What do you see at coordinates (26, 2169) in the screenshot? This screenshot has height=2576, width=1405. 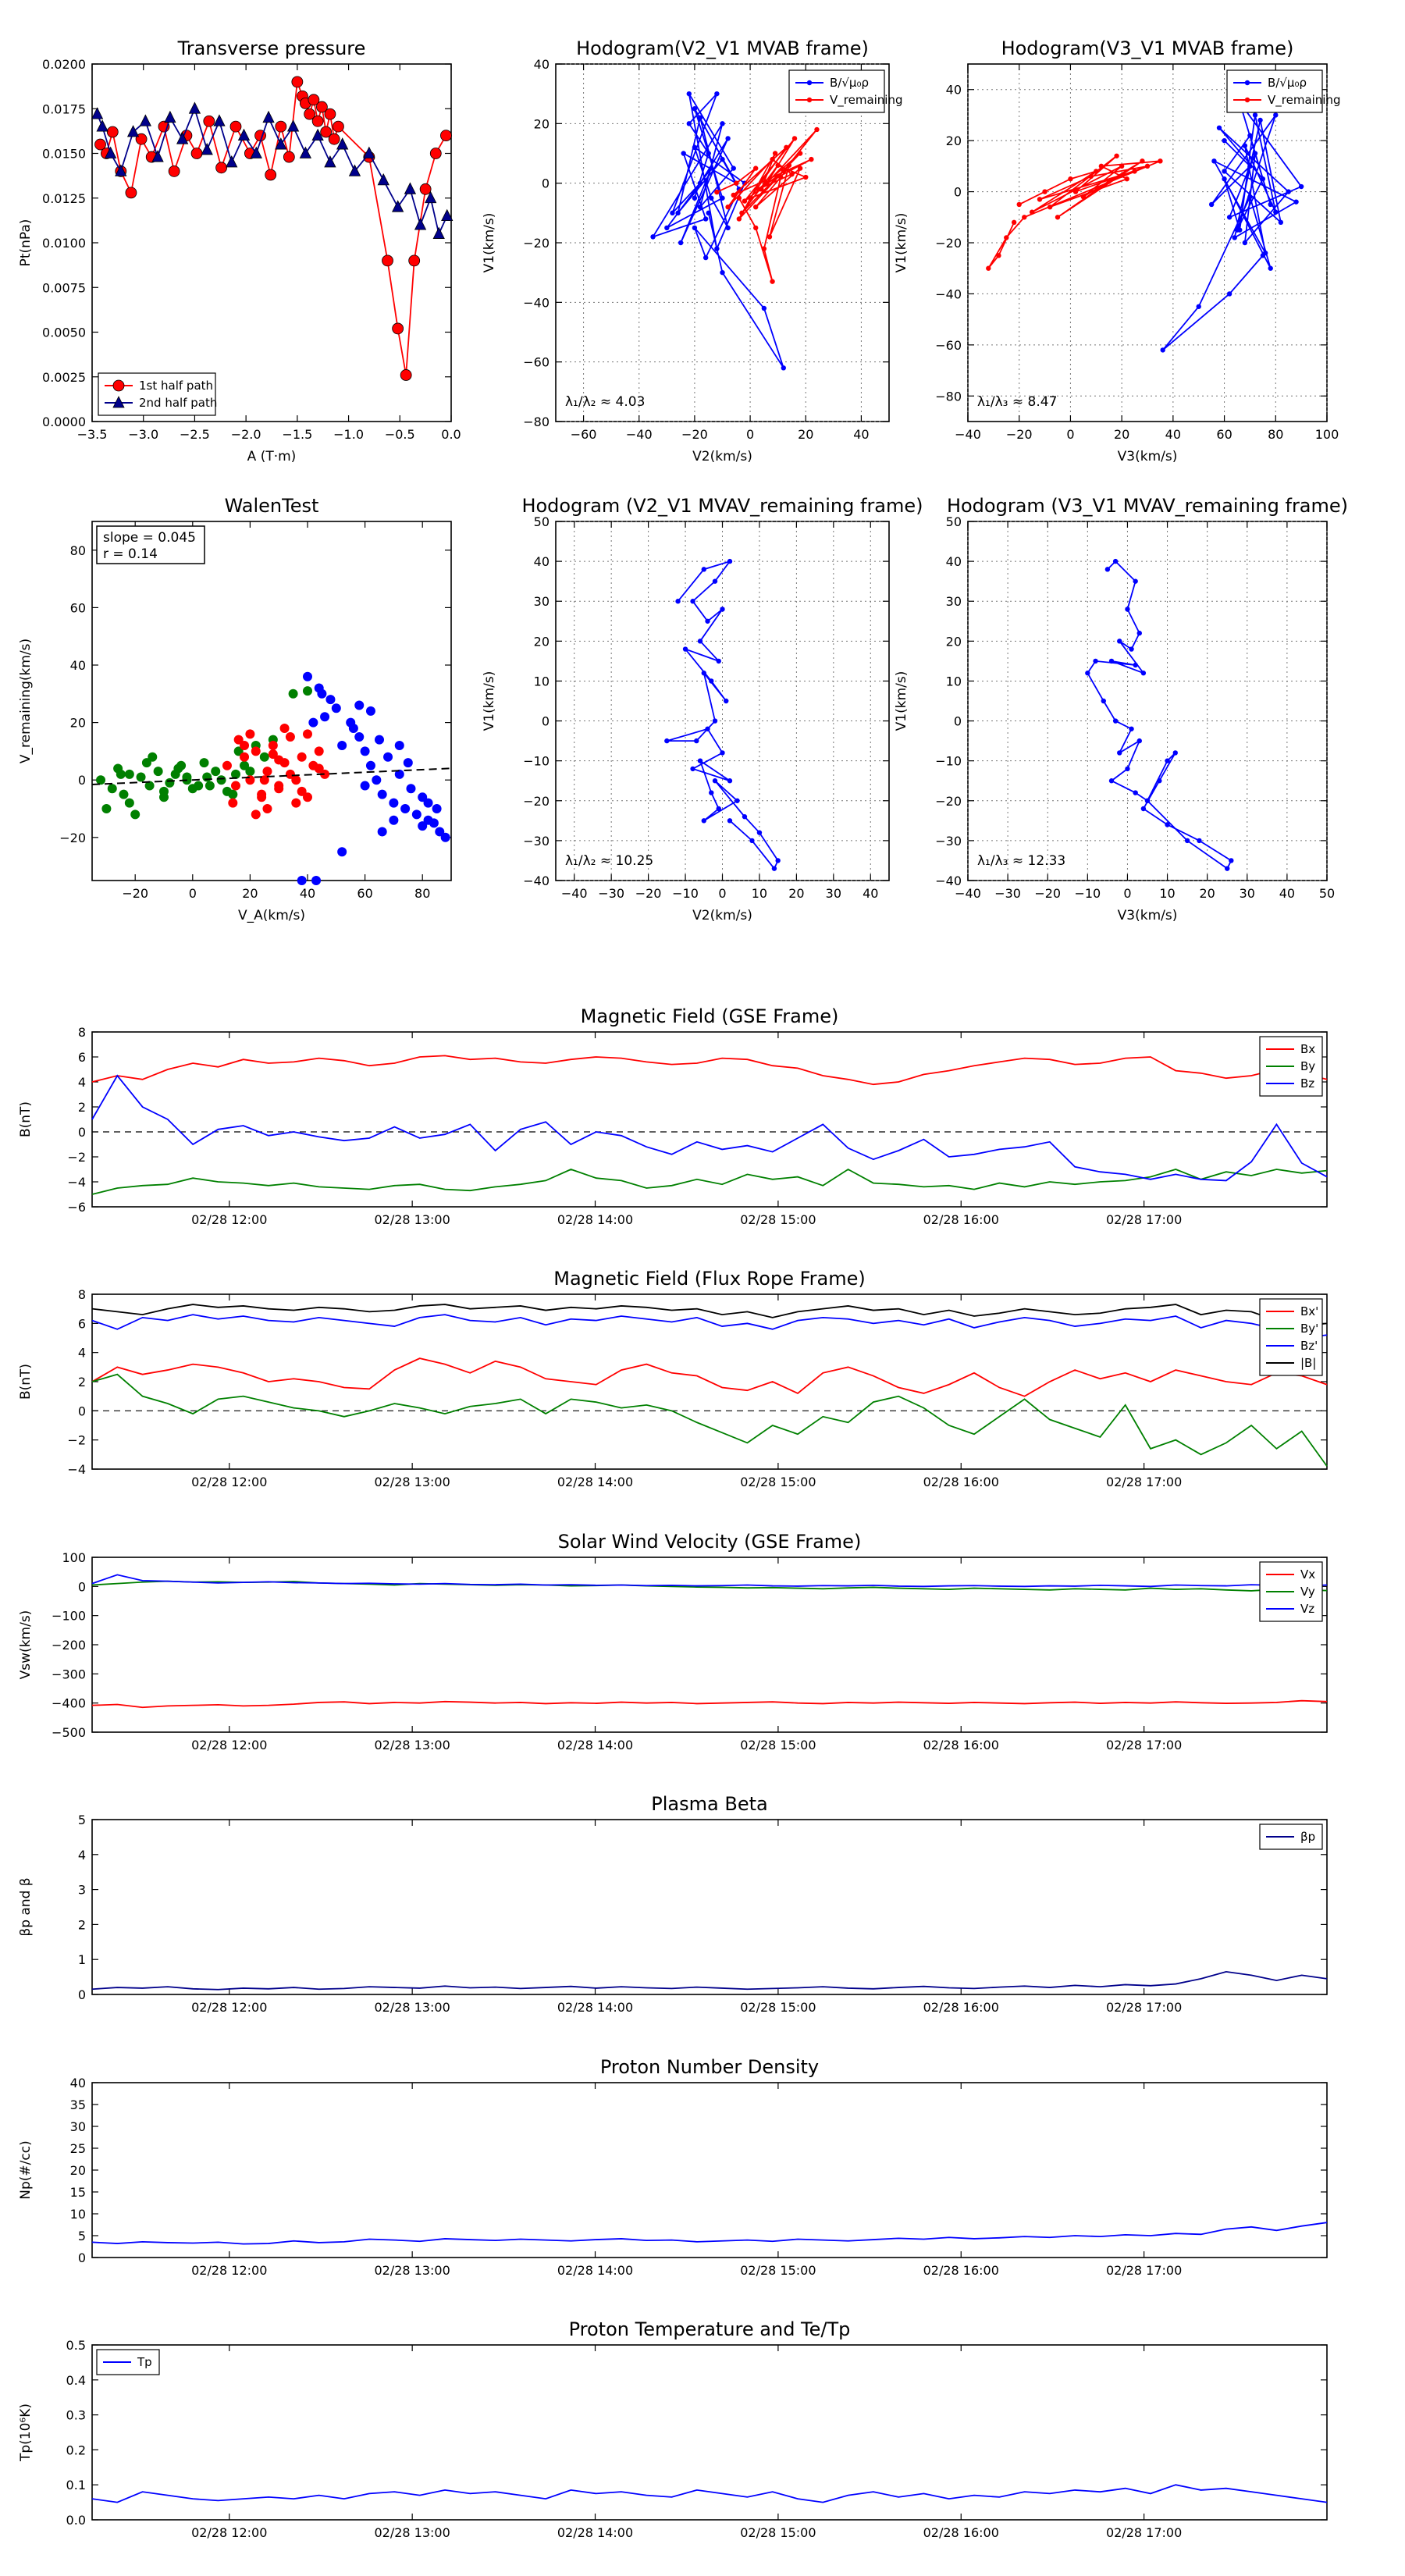 I see `y-axis-label: Np(#/cc)` at bounding box center [26, 2169].